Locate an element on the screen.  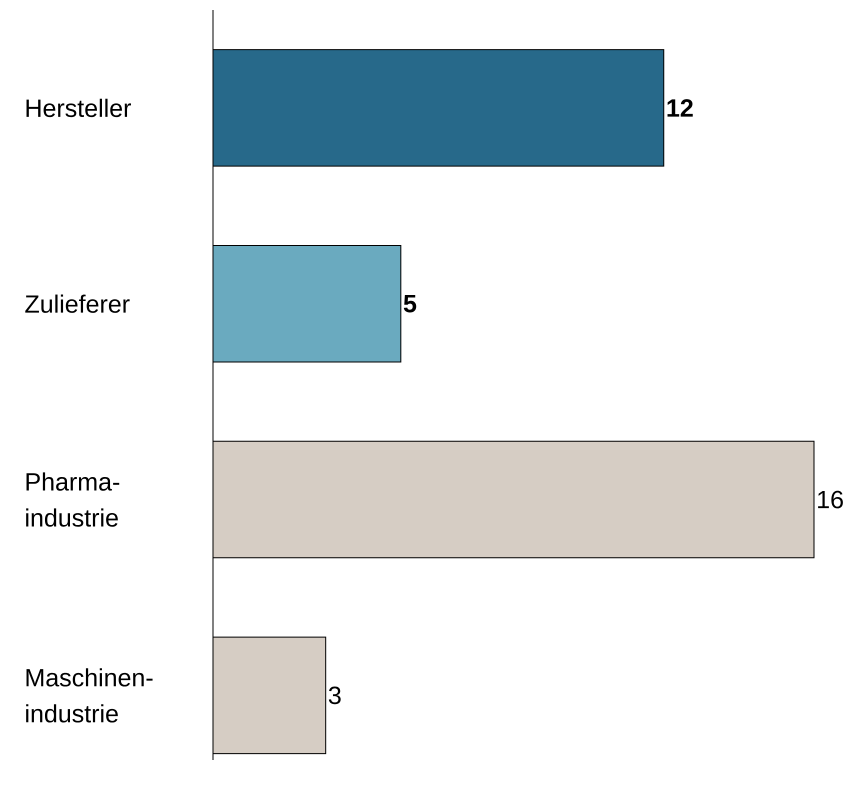
data-label: 3 is located at coordinates (334, 695).